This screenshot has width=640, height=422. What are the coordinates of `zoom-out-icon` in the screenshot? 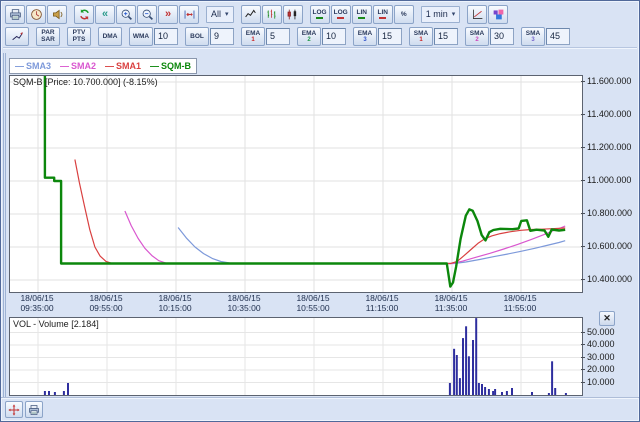 It's located at (147, 14).